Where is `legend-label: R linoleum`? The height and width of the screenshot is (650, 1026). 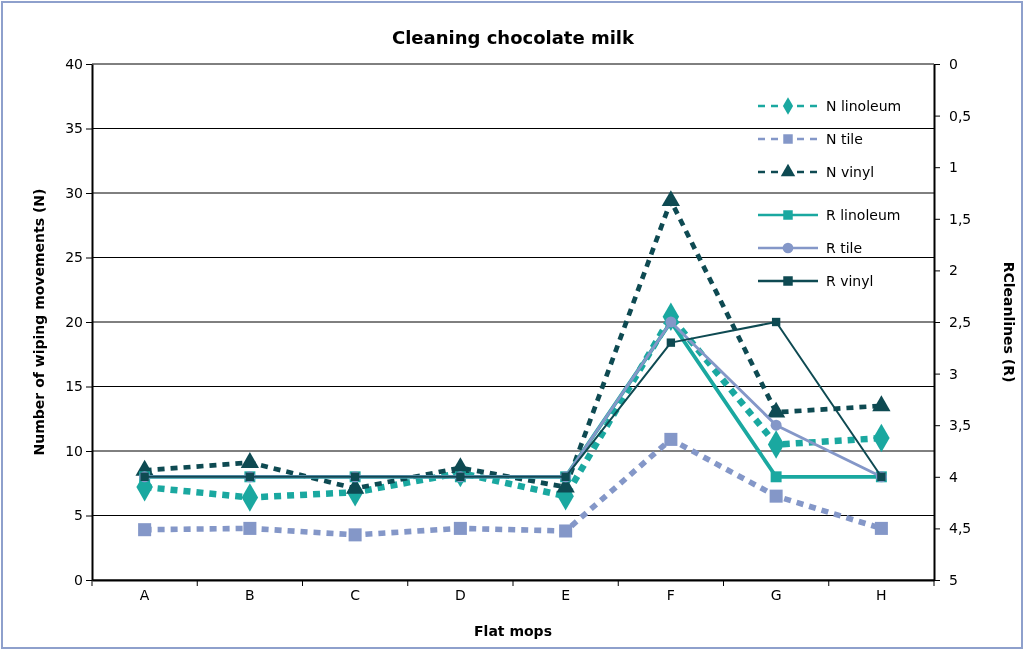 legend-label: R linoleum is located at coordinates (863, 215).